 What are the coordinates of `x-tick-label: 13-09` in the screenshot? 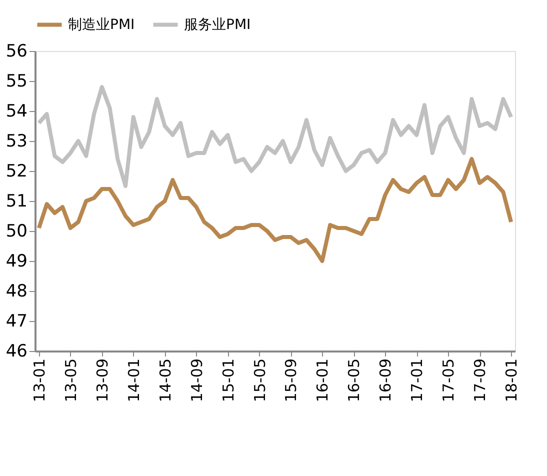 It's located at (102, 380).